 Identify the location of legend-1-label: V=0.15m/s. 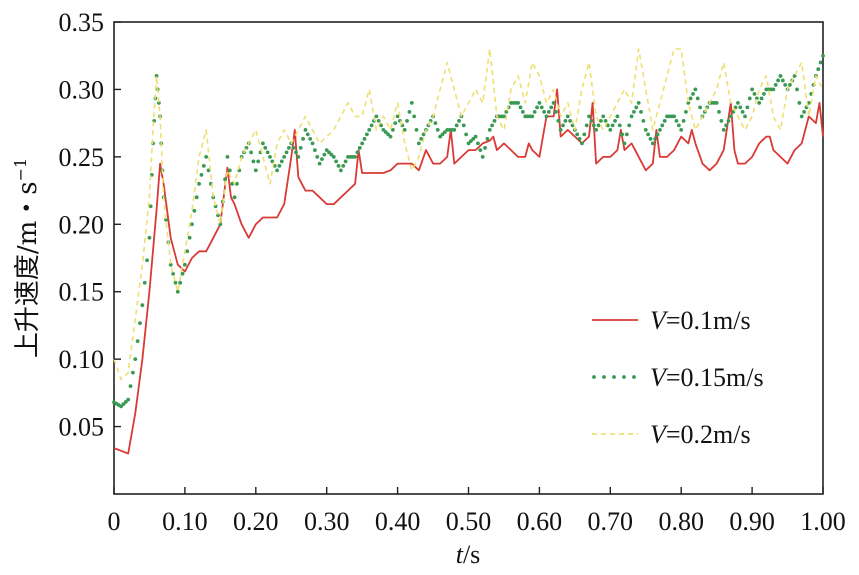
(707, 377).